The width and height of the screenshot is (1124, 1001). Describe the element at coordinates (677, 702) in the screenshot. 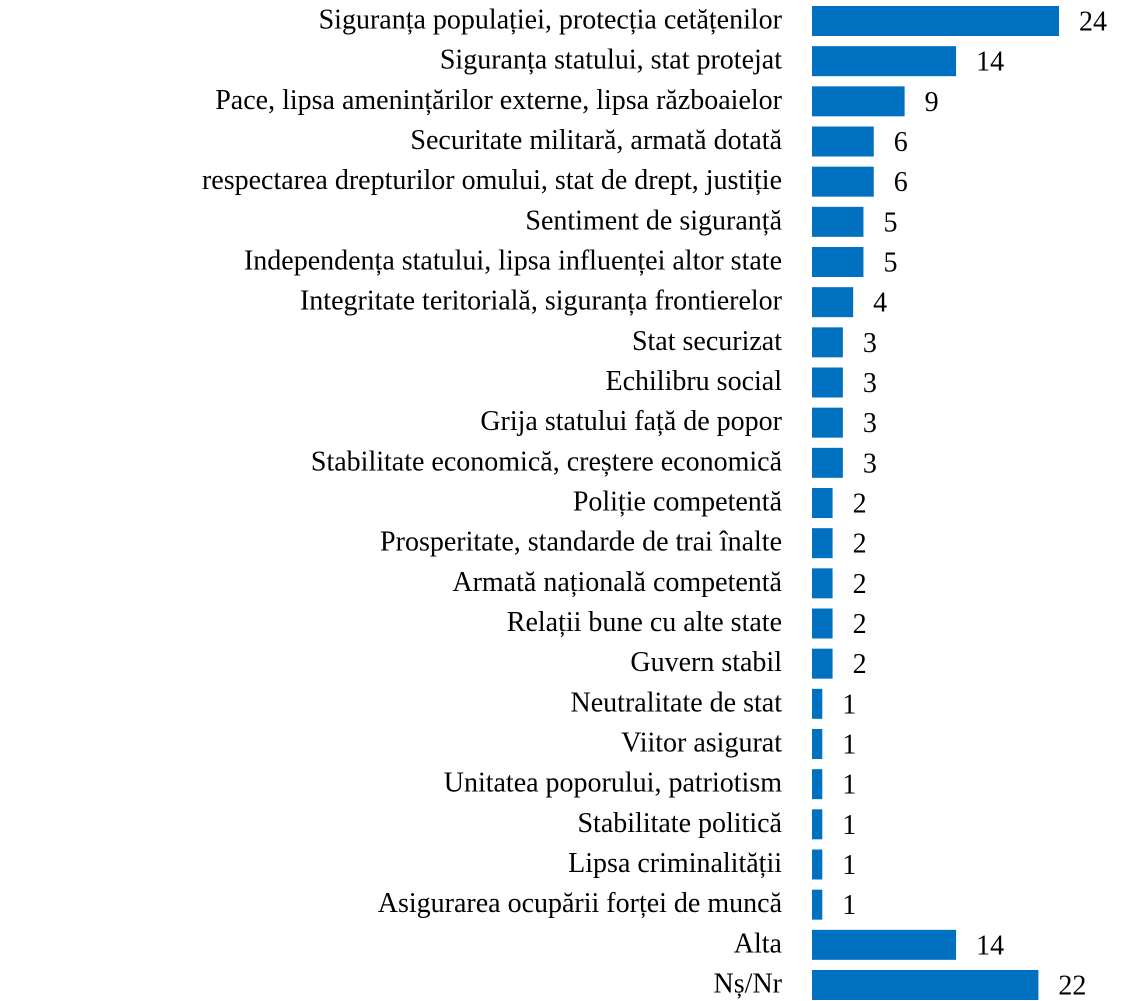

I see `category-label: Neutralitate de stat` at that location.